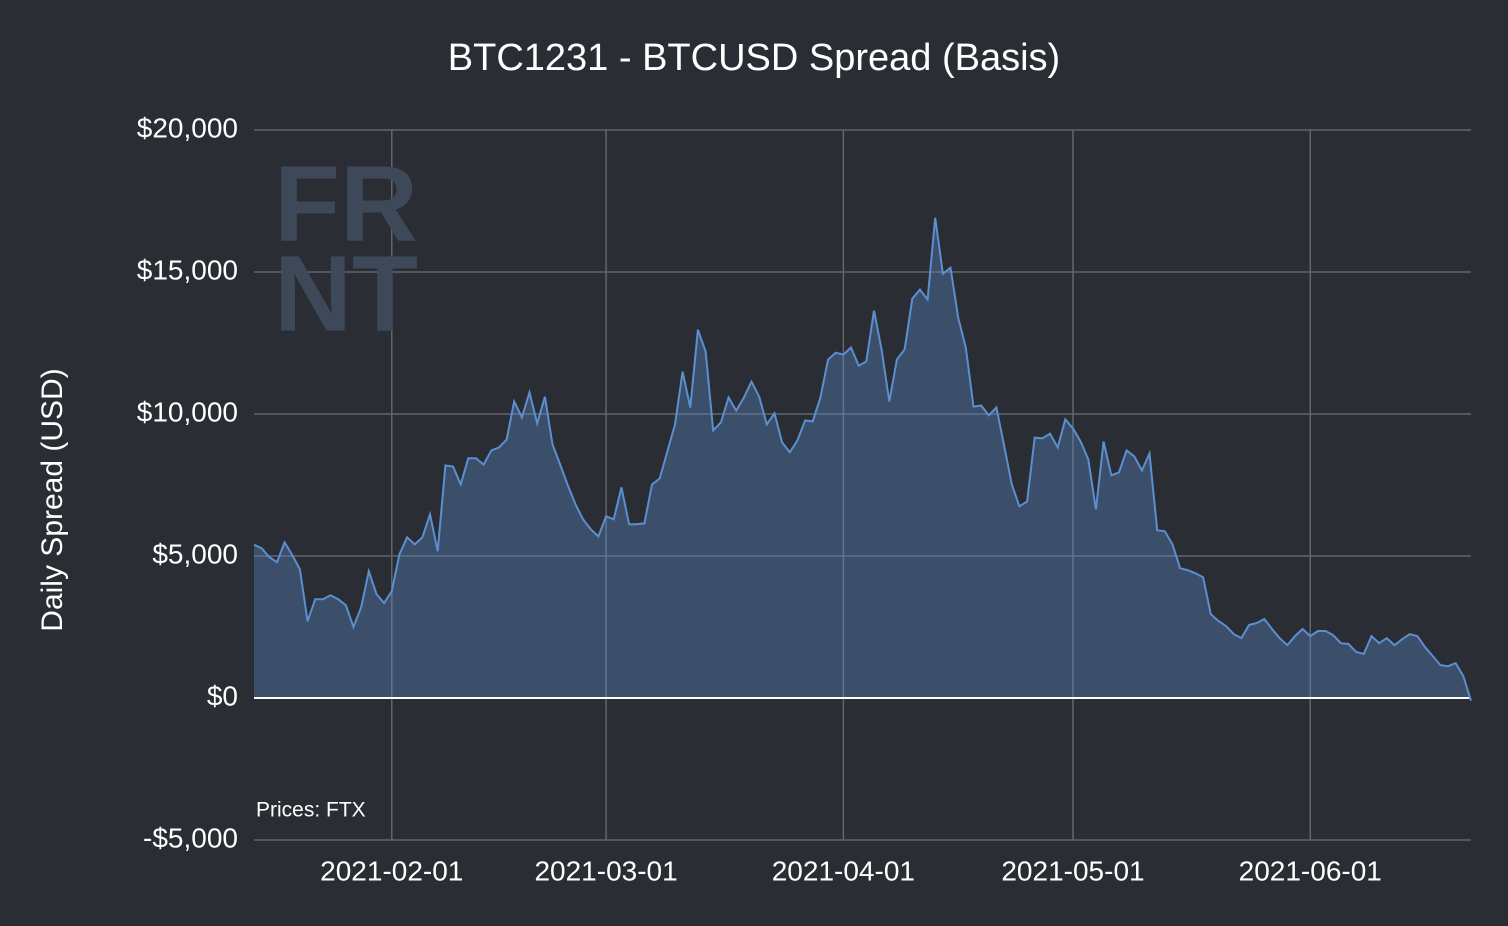 This screenshot has width=1508, height=926. Describe the element at coordinates (195, 553) in the screenshot. I see `y-tick-label: $5,000` at that location.